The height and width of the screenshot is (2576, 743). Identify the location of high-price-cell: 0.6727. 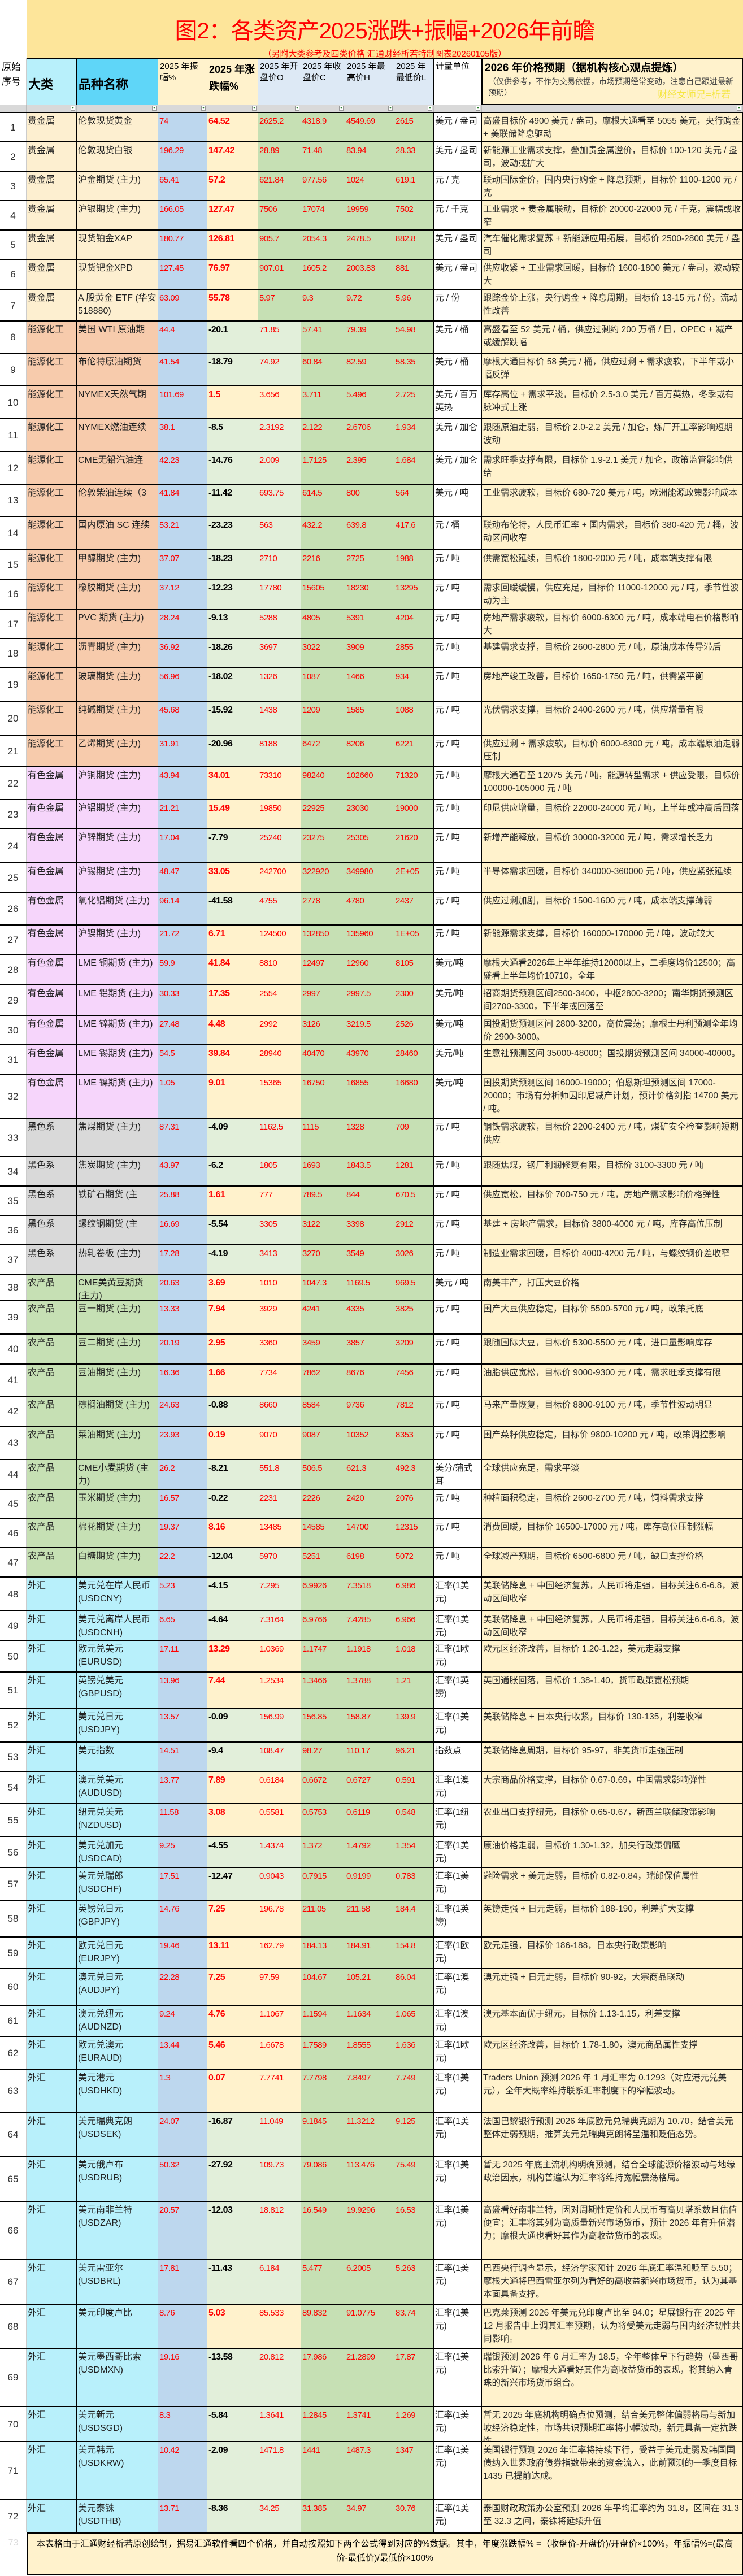
(369, 1787).